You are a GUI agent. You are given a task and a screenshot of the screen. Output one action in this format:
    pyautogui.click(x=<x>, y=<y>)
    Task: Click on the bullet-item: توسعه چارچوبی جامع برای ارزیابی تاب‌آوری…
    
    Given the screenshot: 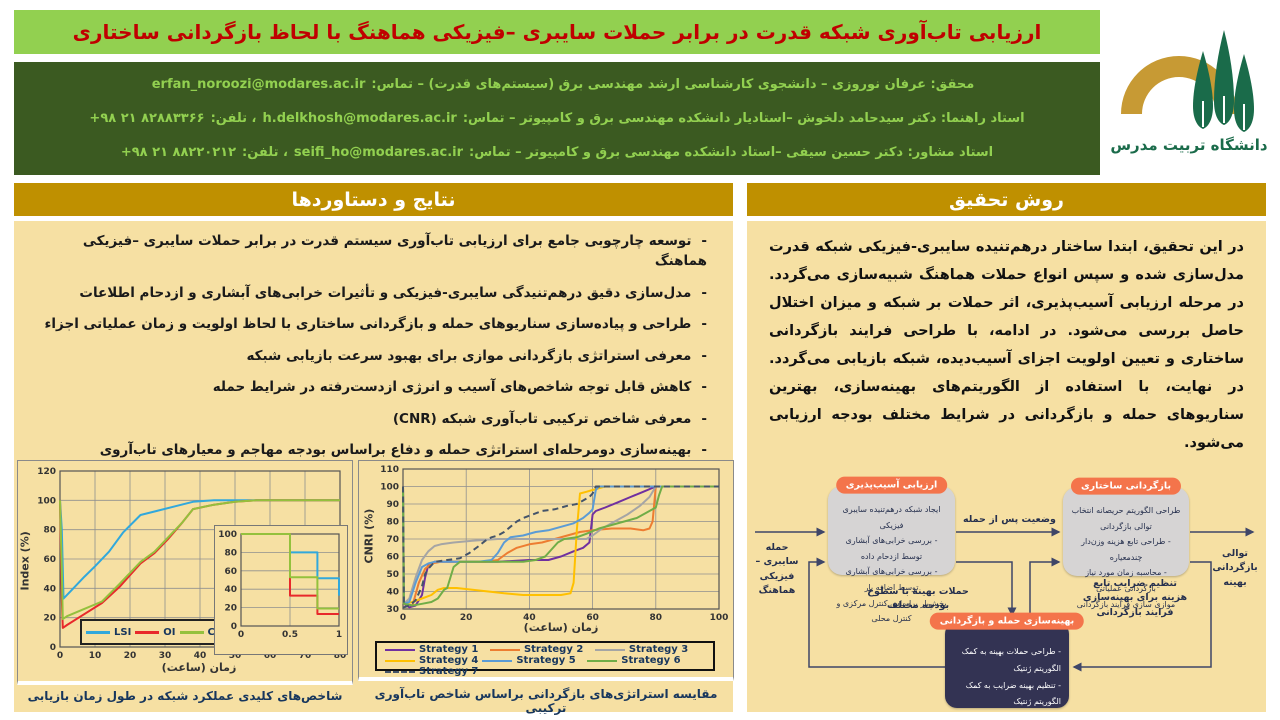 What is the action you would take?
    pyautogui.click(x=368, y=251)
    